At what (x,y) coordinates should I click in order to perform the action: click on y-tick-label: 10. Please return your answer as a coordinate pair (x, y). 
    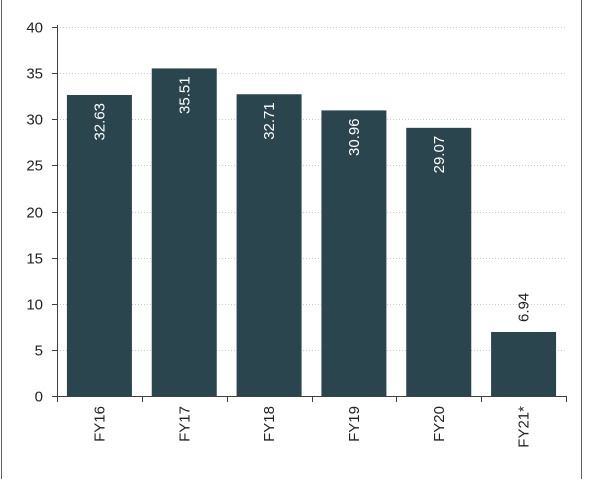
    Looking at the image, I should click on (34, 305).